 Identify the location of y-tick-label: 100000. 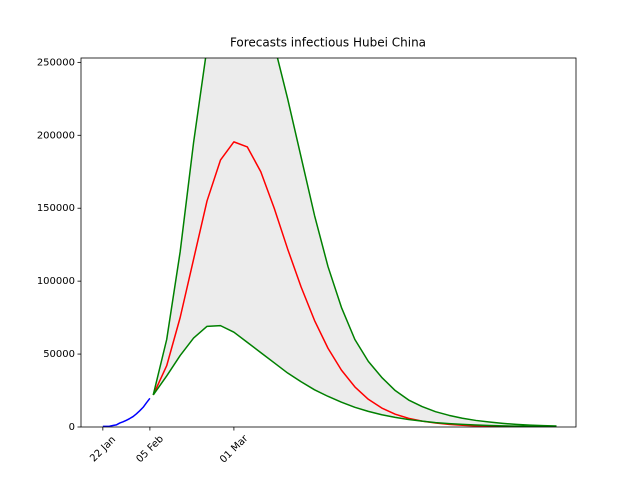
(56, 281).